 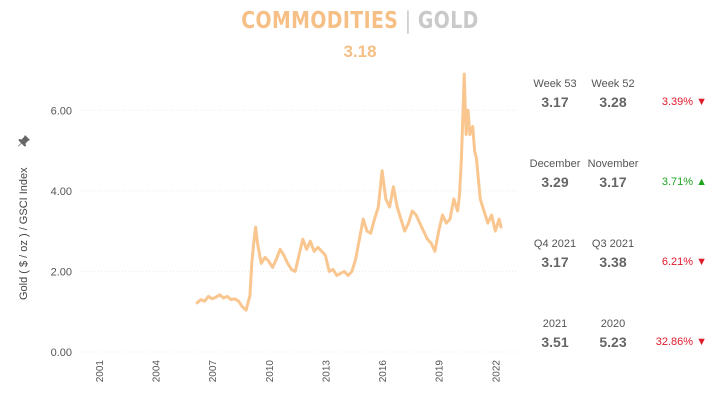 What do you see at coordinates (61, 111) in the screenshot?
I see `y-tick-label: 6.00` at bounding box center [61, 111].